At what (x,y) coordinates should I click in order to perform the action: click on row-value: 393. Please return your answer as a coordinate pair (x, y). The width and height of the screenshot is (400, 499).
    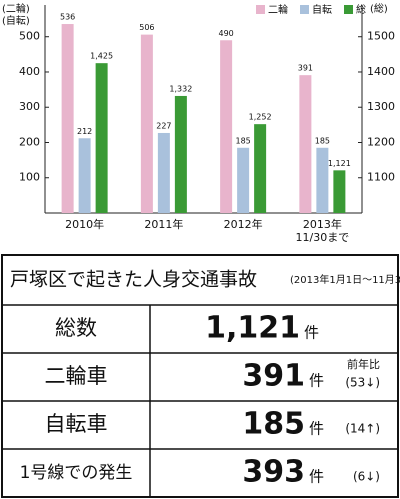
    Looking at the image, I should click on (273, 472).